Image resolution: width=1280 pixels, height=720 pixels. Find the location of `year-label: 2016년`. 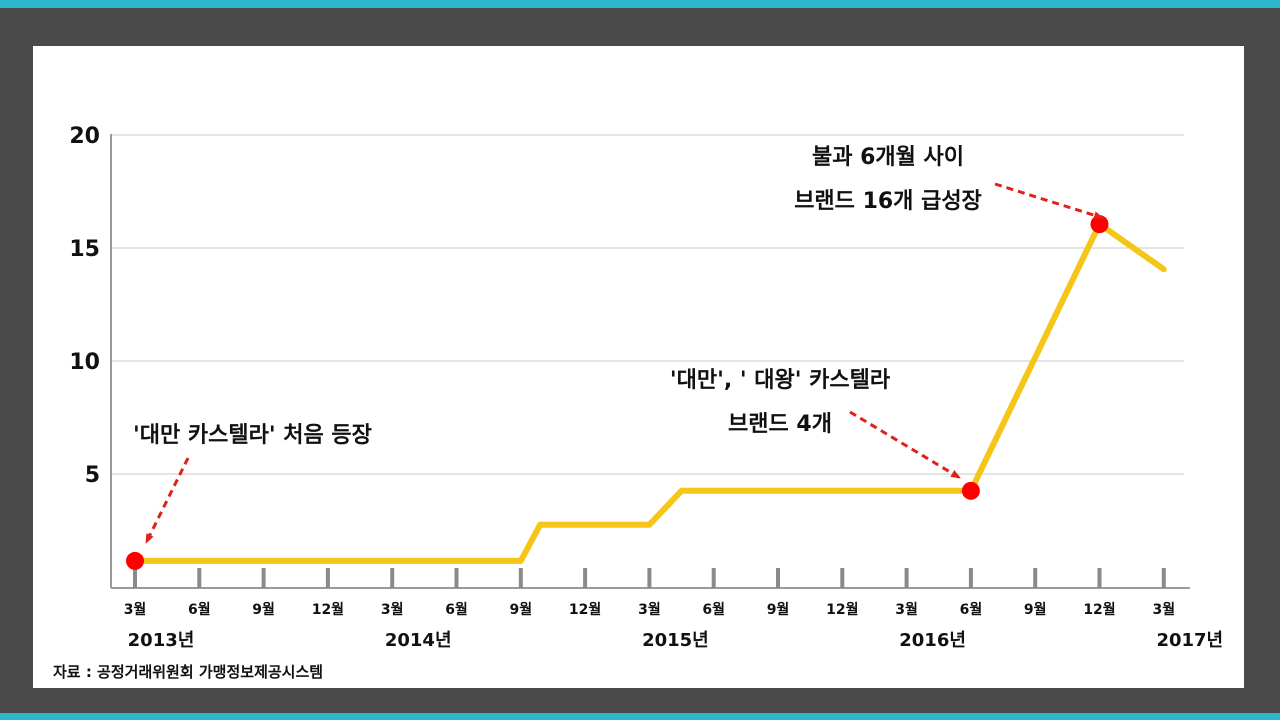

year-label: 2016년 is located at coordinates (932, 640).